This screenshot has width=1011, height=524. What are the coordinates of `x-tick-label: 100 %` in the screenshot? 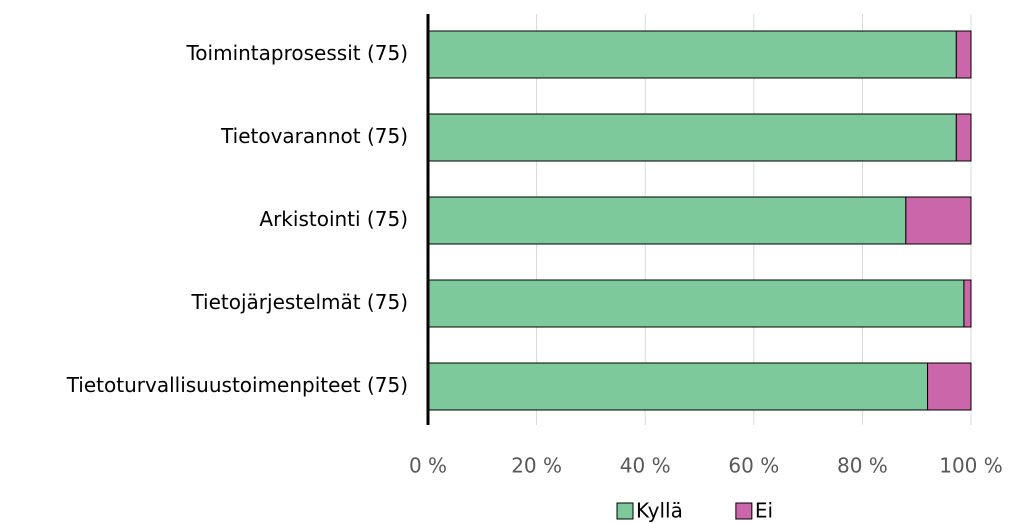 It's located at (971, 466).